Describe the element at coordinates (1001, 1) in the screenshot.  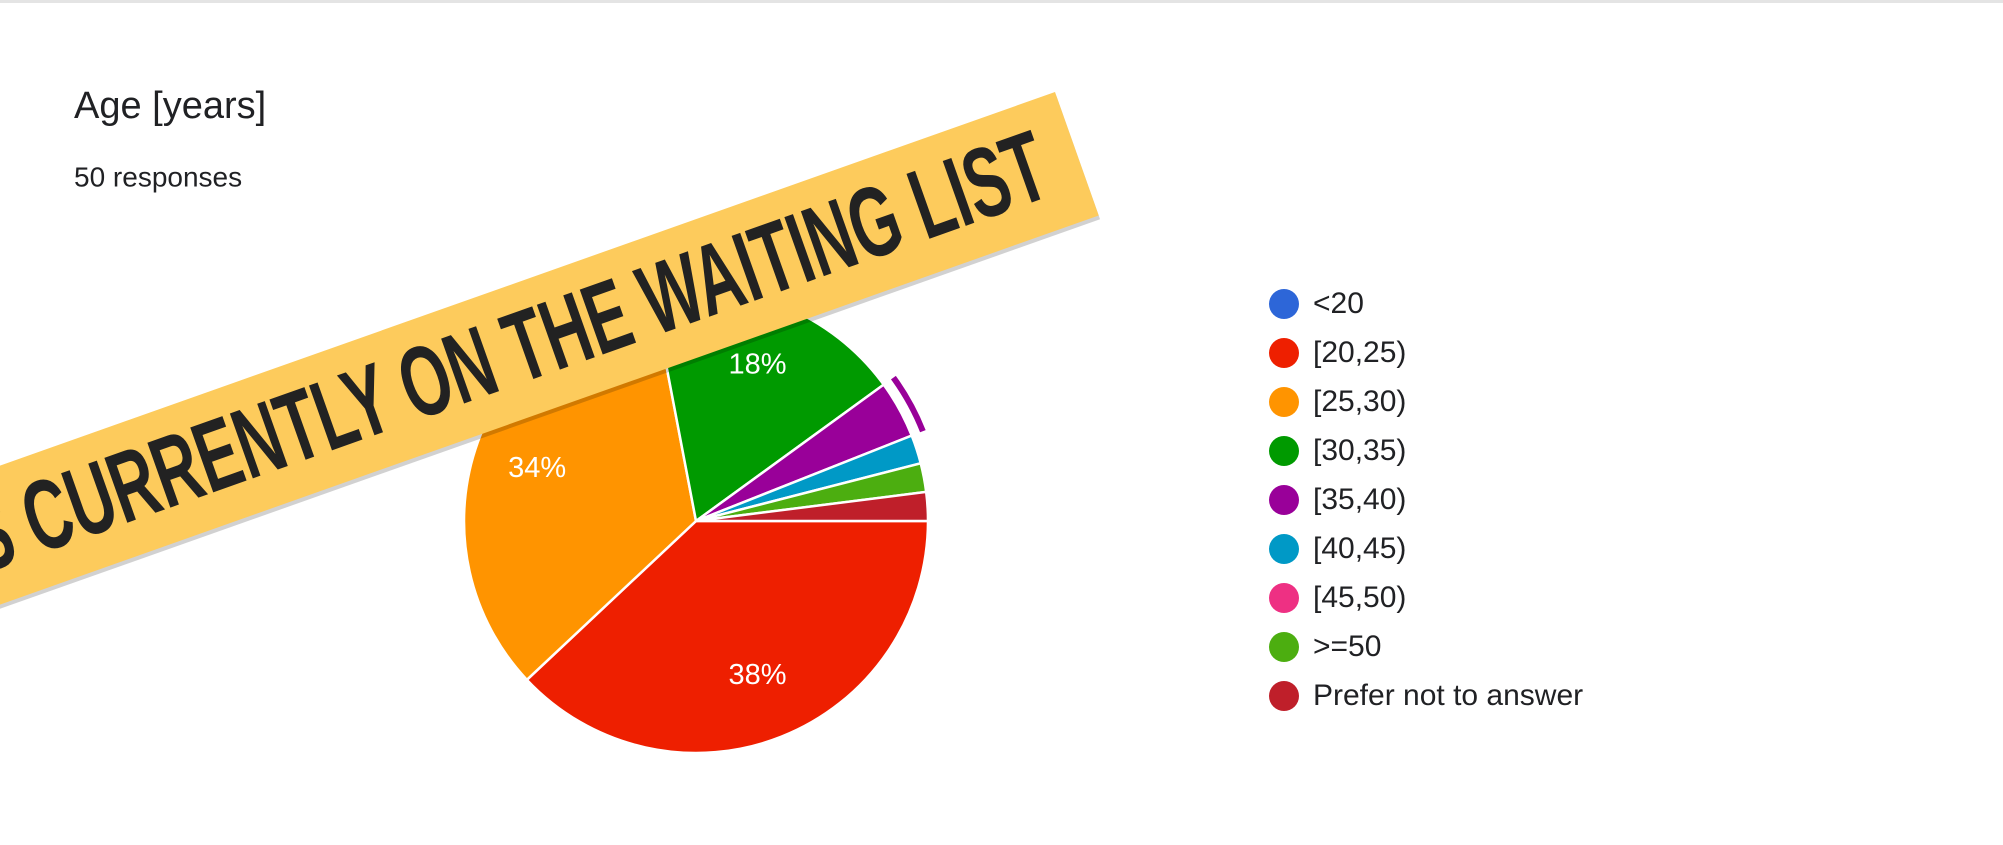
I see `top-border` at that location.